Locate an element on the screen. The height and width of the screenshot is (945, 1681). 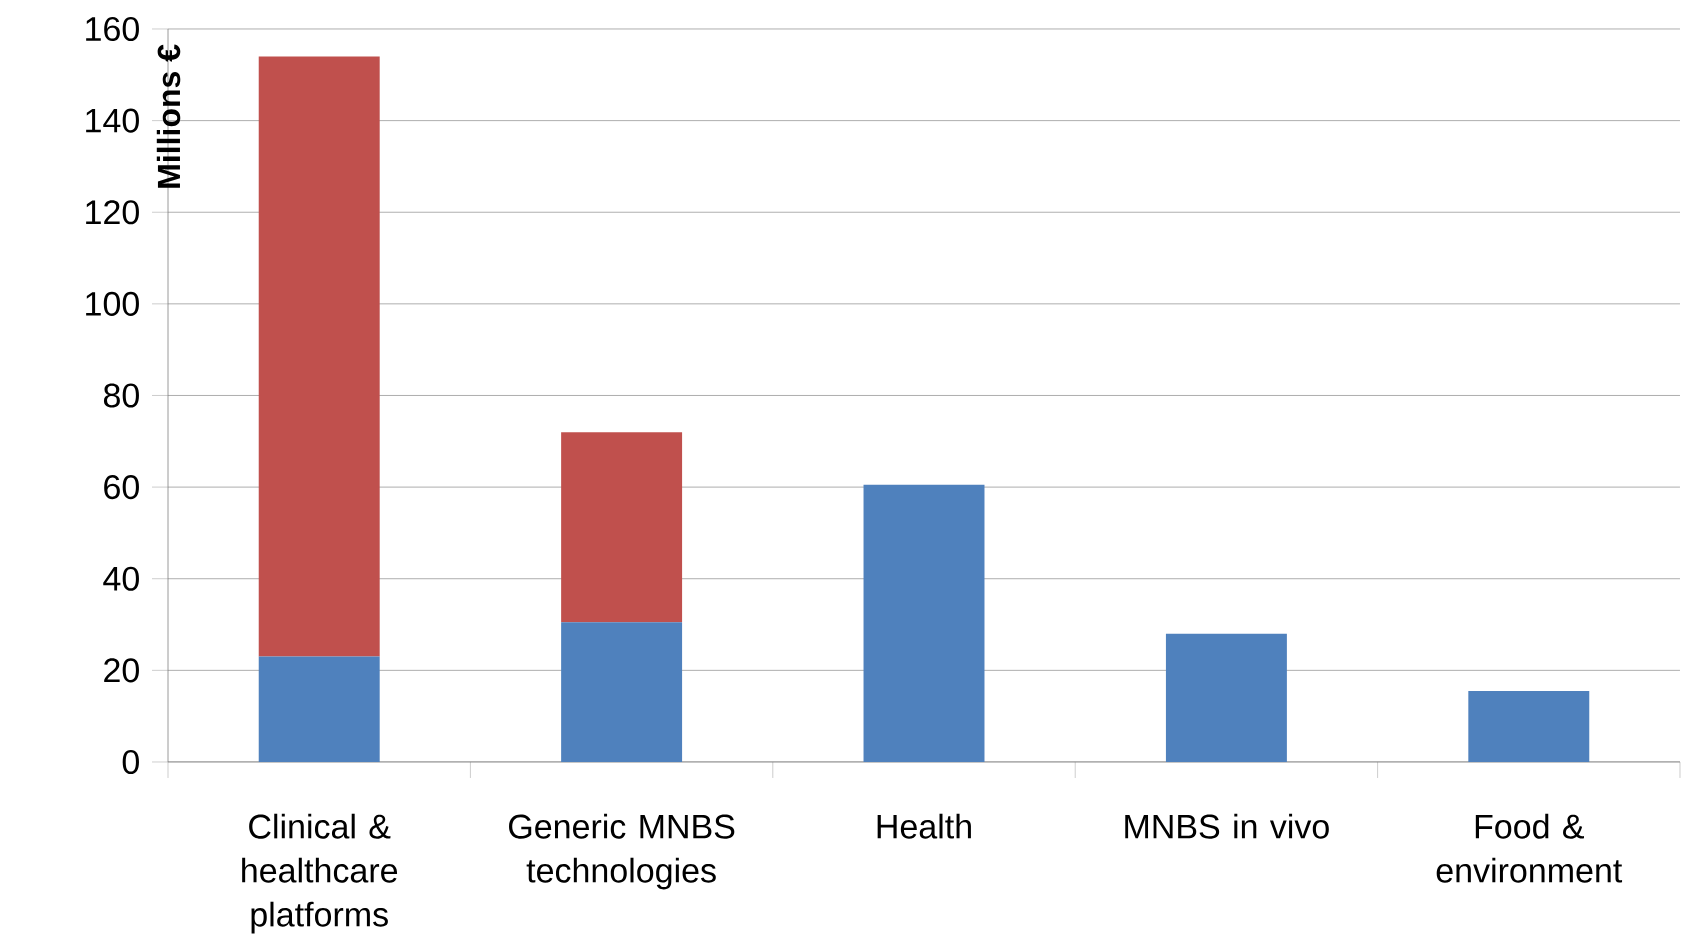
y-tick-label: 160 is located at coordinates (112, 29).